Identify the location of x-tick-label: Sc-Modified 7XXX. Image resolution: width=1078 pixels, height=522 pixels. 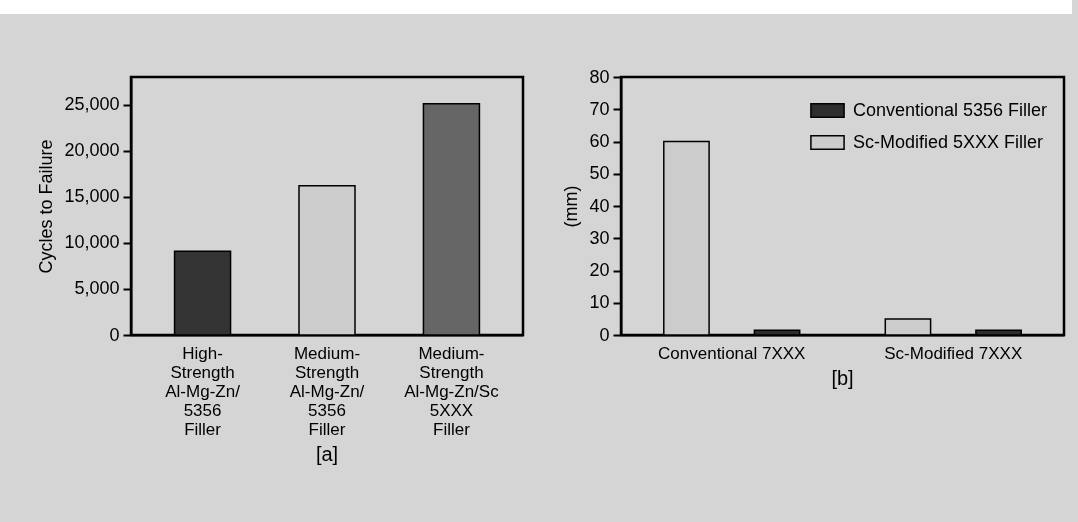
(953, 353).